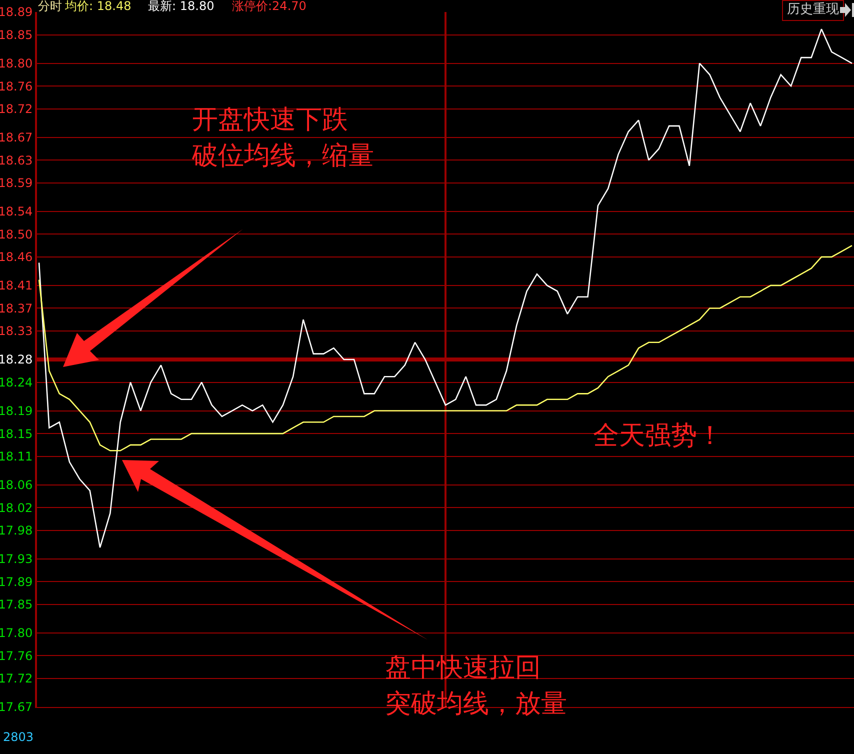  What do you see at coordinates (269, 7) in the screenshot?
I see `annotation: 涨停价:24.70` at bounding box center [269, 7].